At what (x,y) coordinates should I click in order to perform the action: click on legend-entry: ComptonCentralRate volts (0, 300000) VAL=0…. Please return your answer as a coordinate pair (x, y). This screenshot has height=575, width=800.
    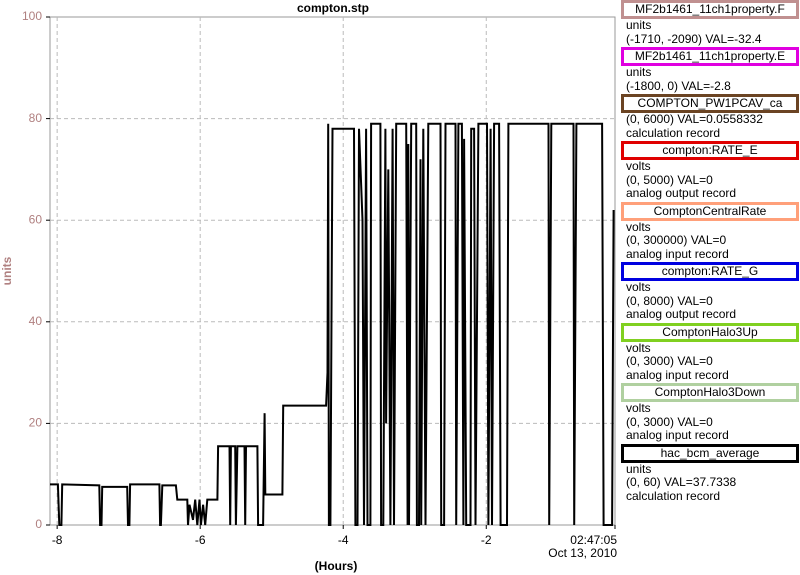
    Looking at the image, I should click on (710, 231).